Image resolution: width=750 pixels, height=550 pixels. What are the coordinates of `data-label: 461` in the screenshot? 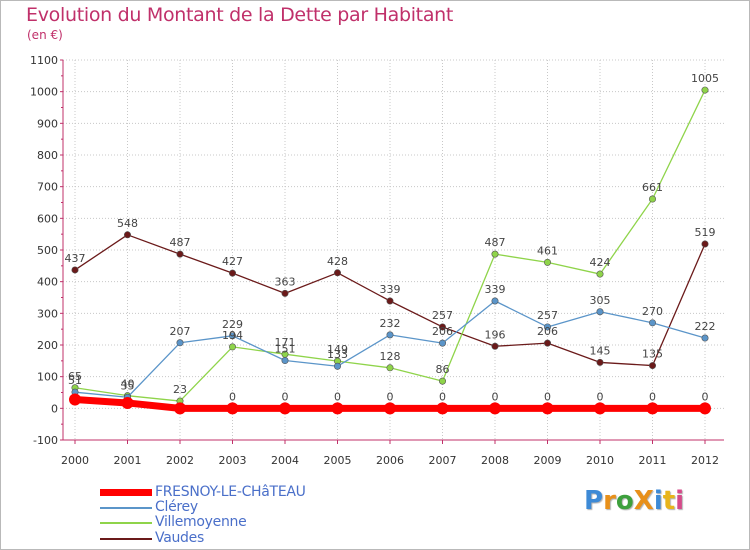 It's located at (547, 250).